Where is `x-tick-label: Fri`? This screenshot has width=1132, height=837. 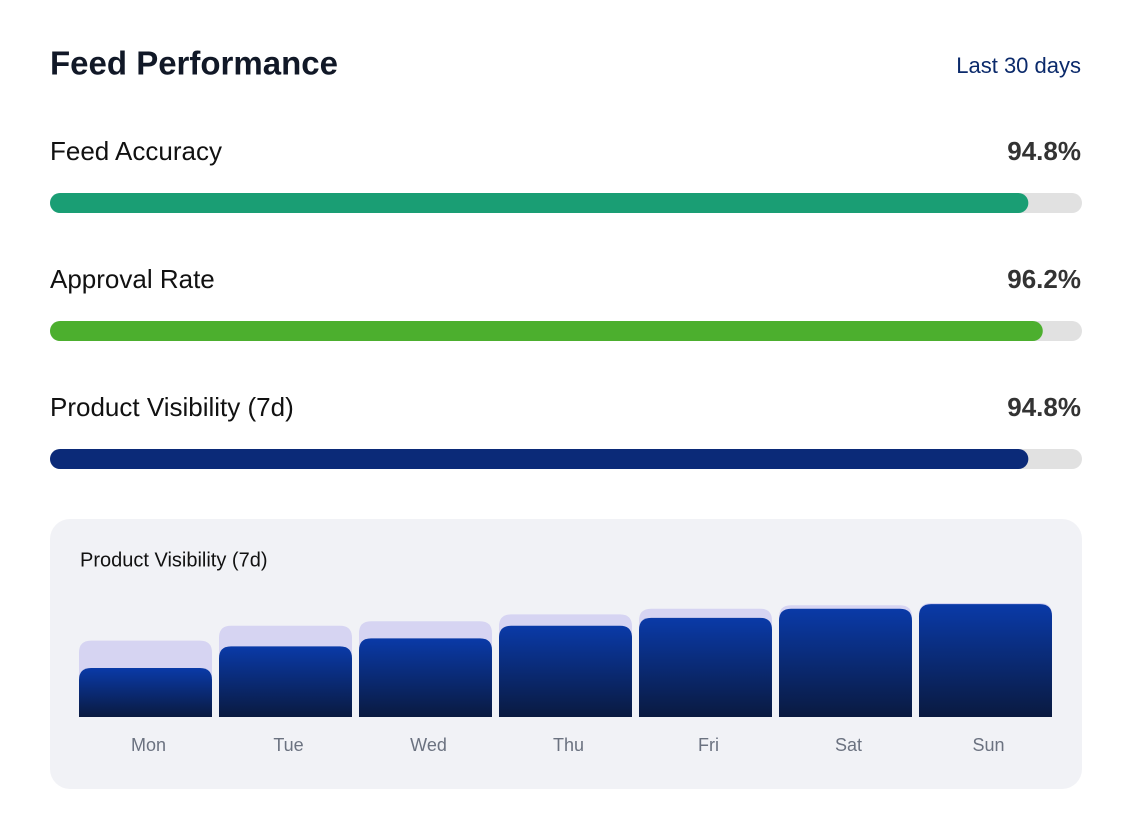
x-tick-label: Fri is located at coordinates (708, 745).